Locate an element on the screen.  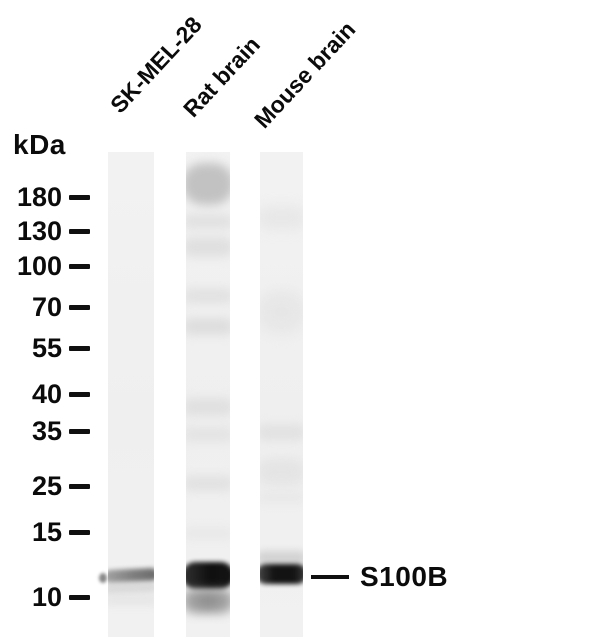
marker-label-40: 40 is located at coordinates (46, 394).